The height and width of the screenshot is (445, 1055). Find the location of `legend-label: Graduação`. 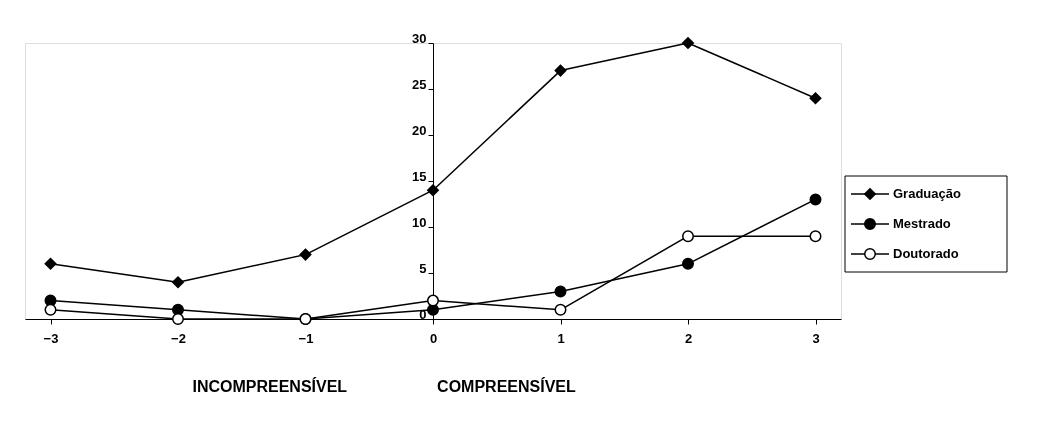

legend-label: Graduação is located at coordinates (927, 193).